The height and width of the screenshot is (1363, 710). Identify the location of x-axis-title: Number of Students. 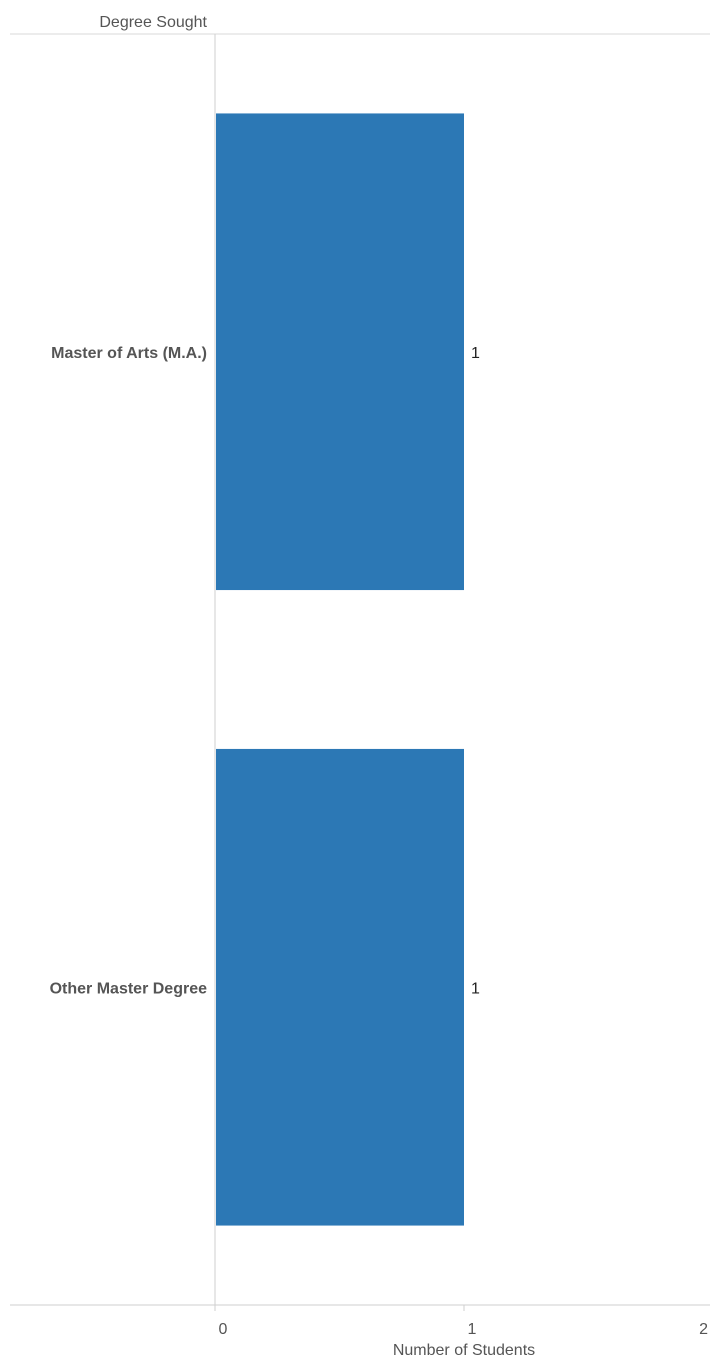
(464, 1350).